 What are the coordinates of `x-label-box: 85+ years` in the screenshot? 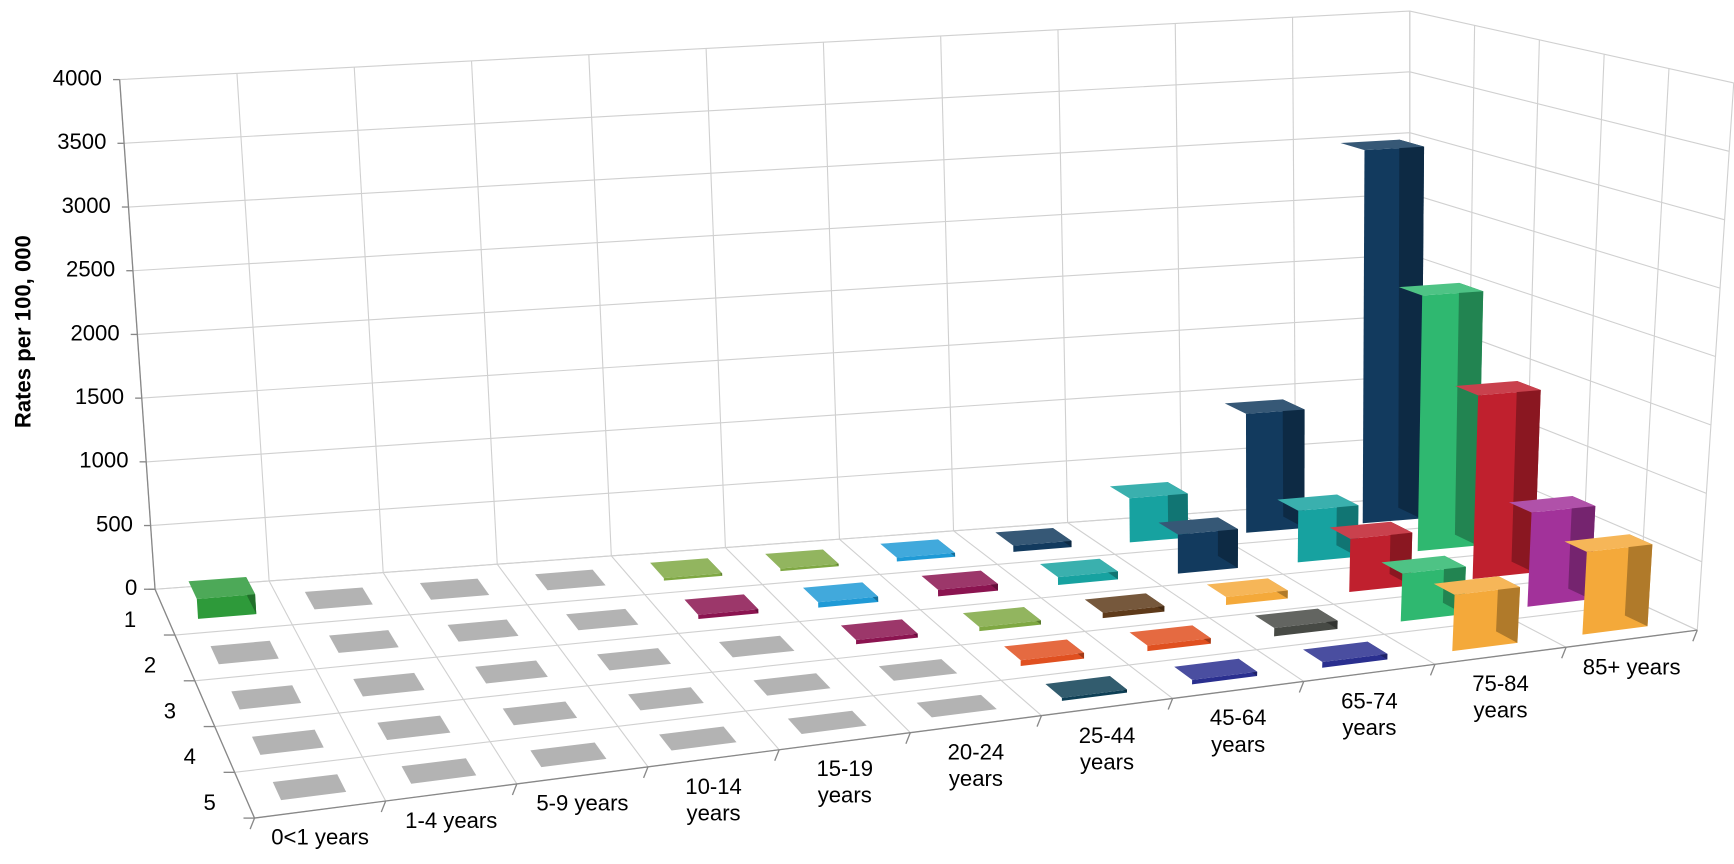 It's located at (1631, 667).